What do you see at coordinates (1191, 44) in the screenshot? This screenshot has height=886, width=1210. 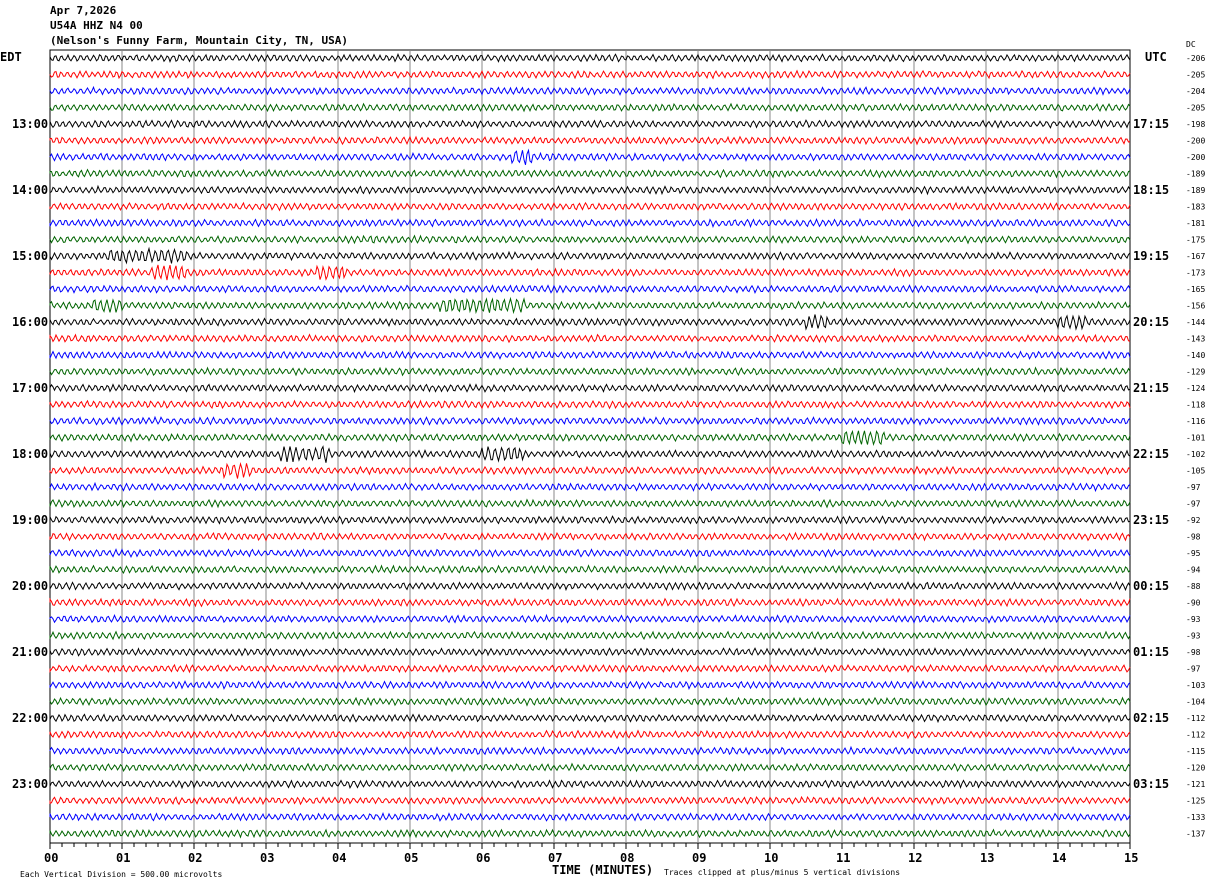 I see `dc-label: DC` at bounding box center [1191, 44].